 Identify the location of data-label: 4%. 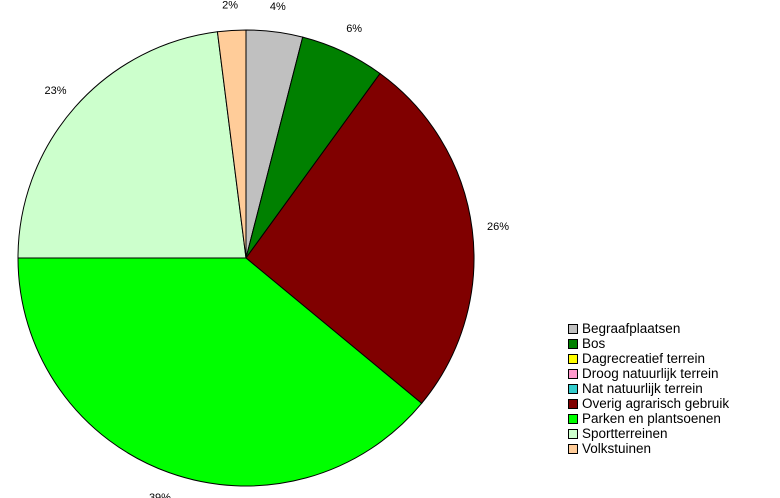
(278, 7).